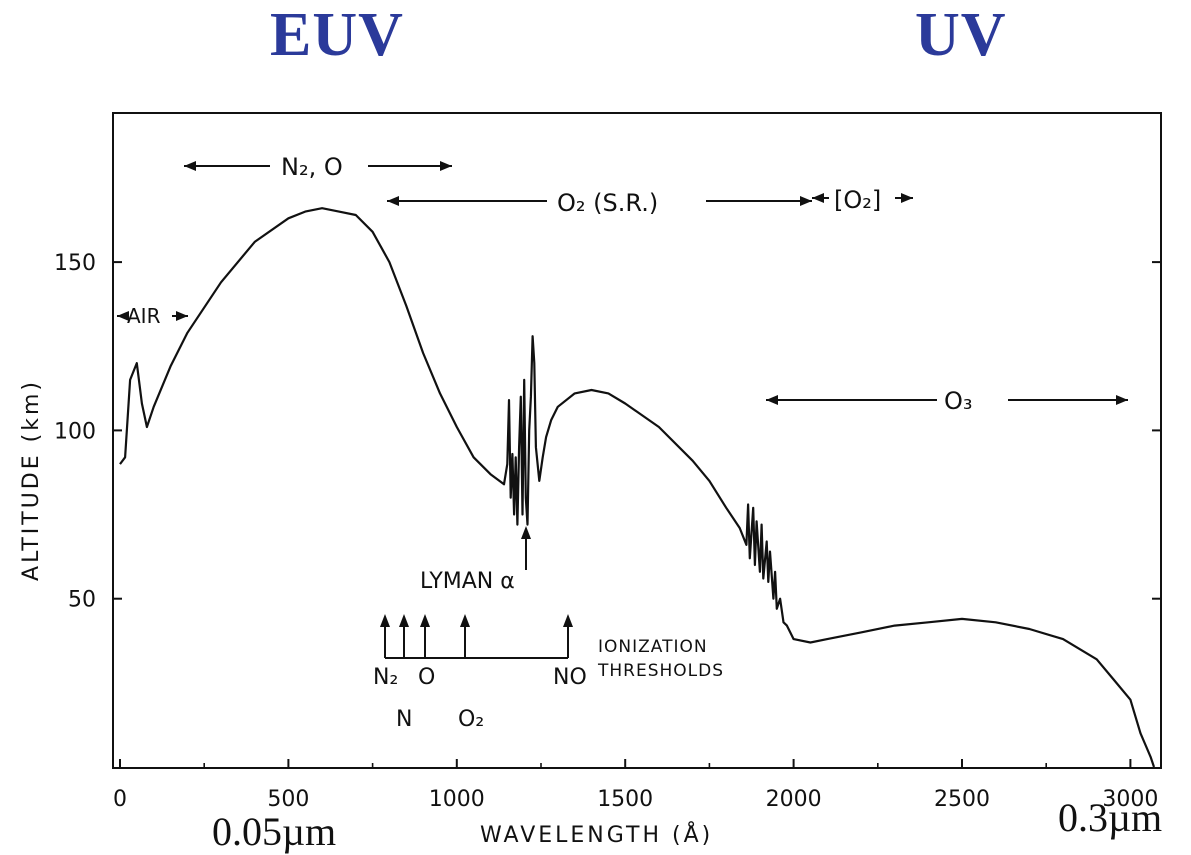 This screenshot has width=1191, height=855. Describe the element at coordinates (404, 719) in the screenshot. I see `threshold-label-n: N` at that location.